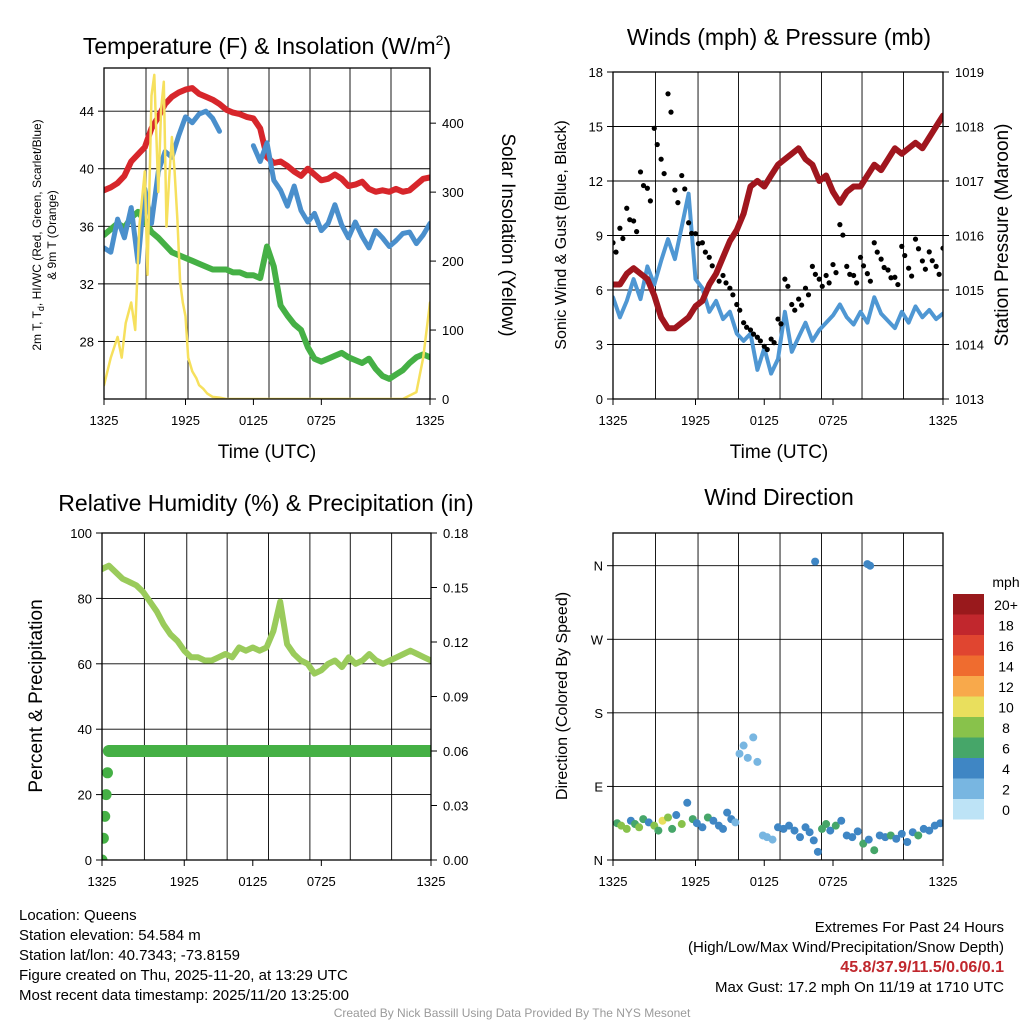  I want to click on winds-xtick-label: 1925, so click(695, 420).